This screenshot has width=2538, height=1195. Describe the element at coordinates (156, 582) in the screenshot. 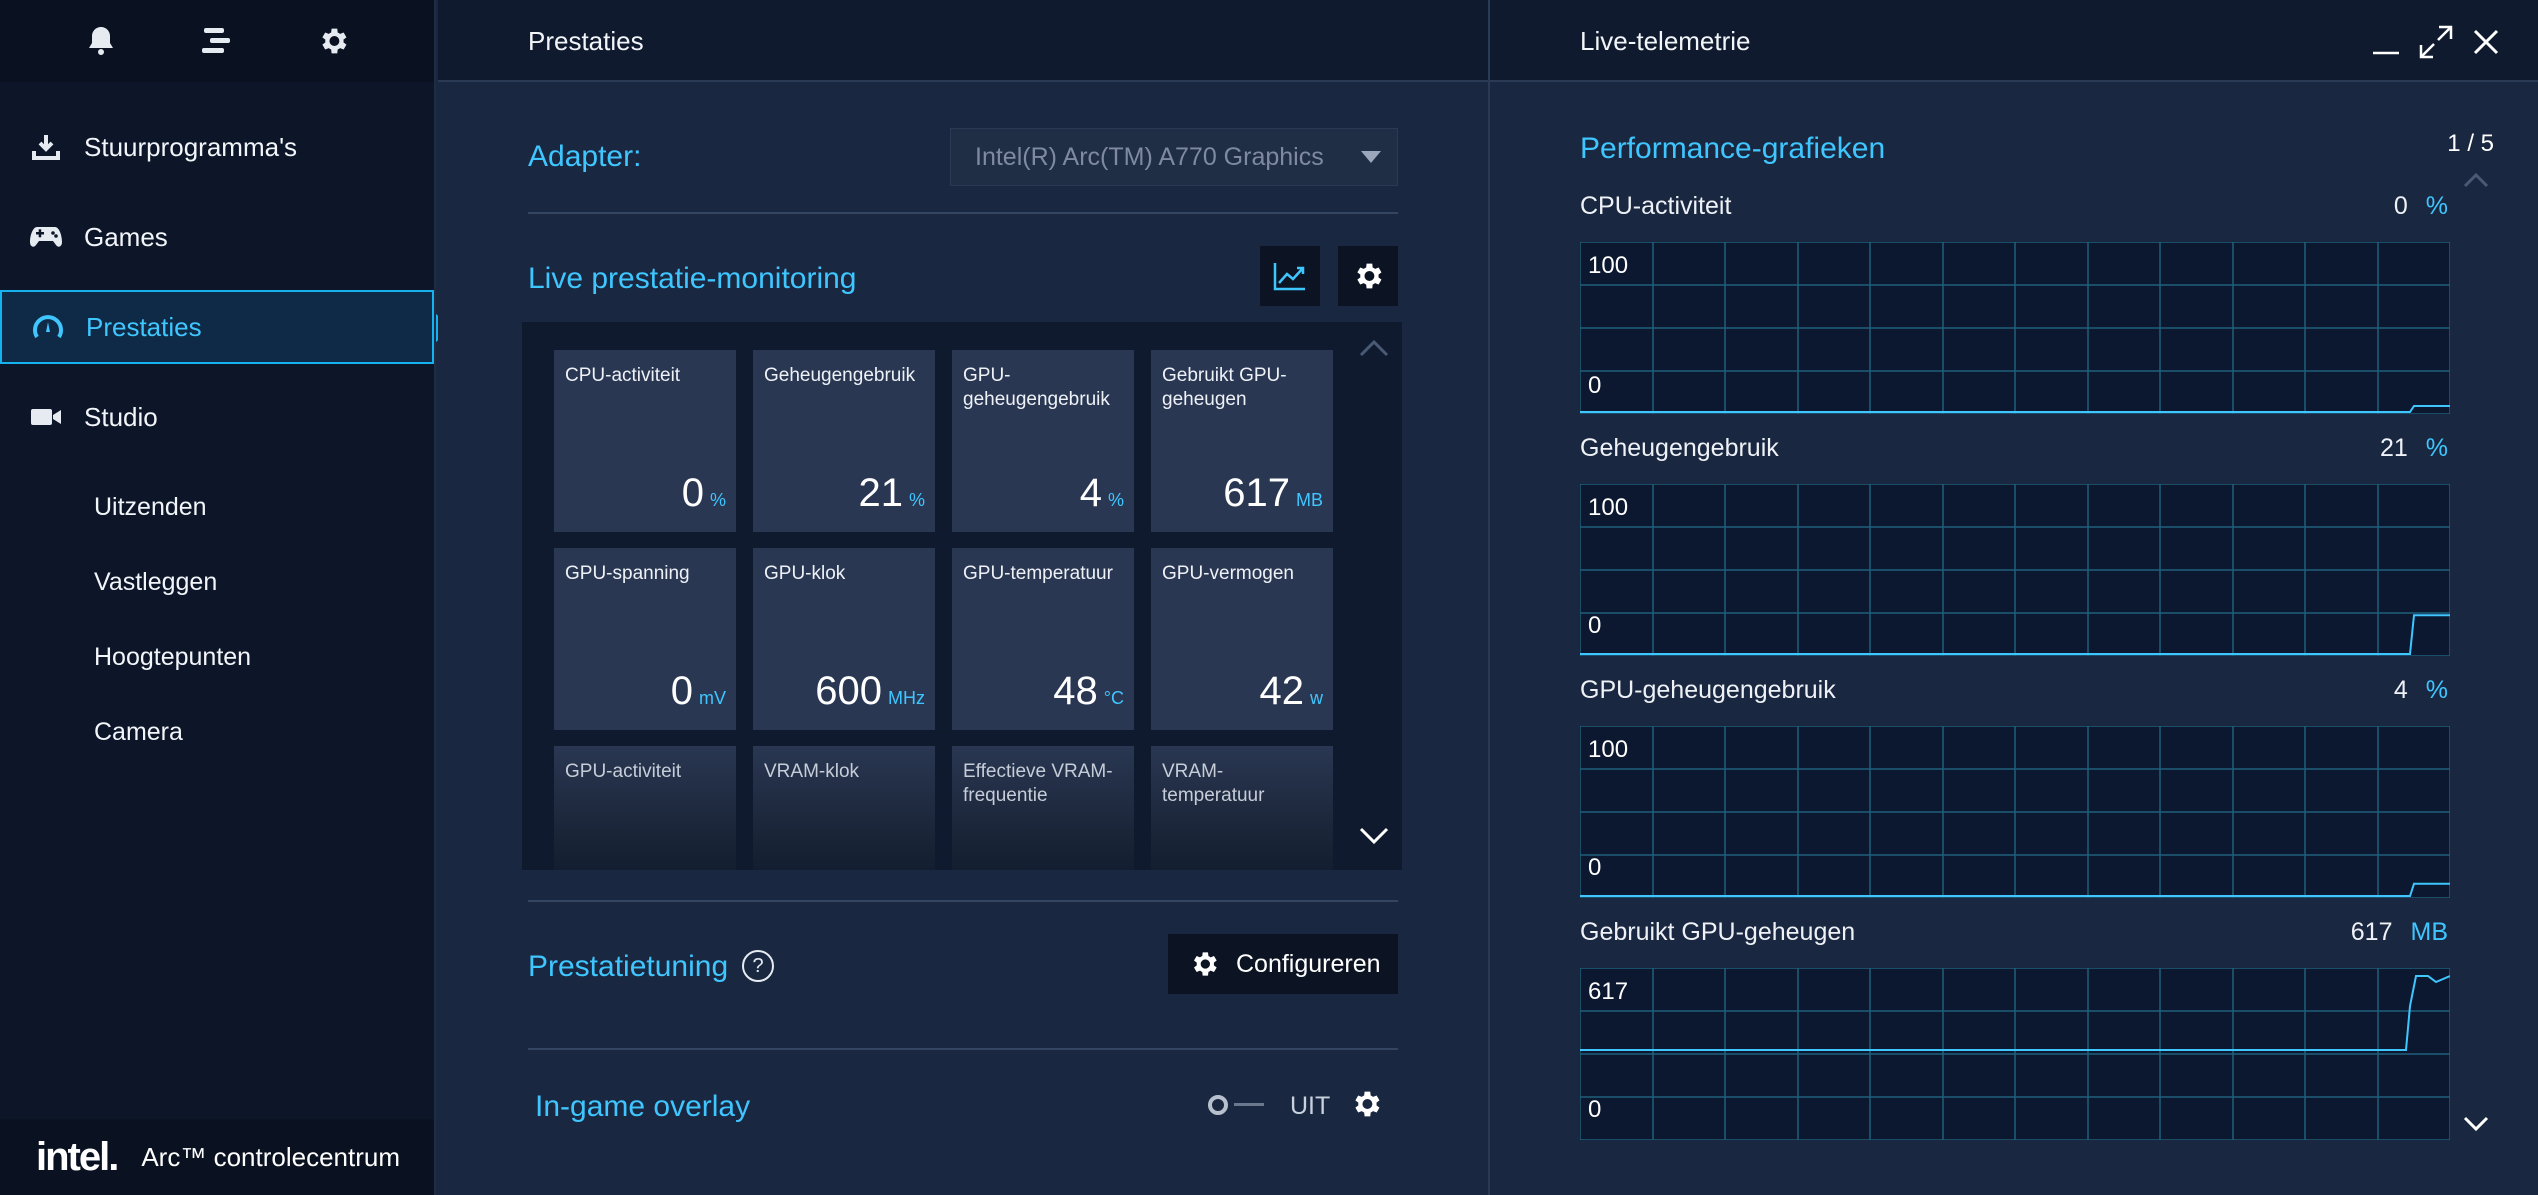

I see `sidebar-item-capture: Vastleggen` at that location.